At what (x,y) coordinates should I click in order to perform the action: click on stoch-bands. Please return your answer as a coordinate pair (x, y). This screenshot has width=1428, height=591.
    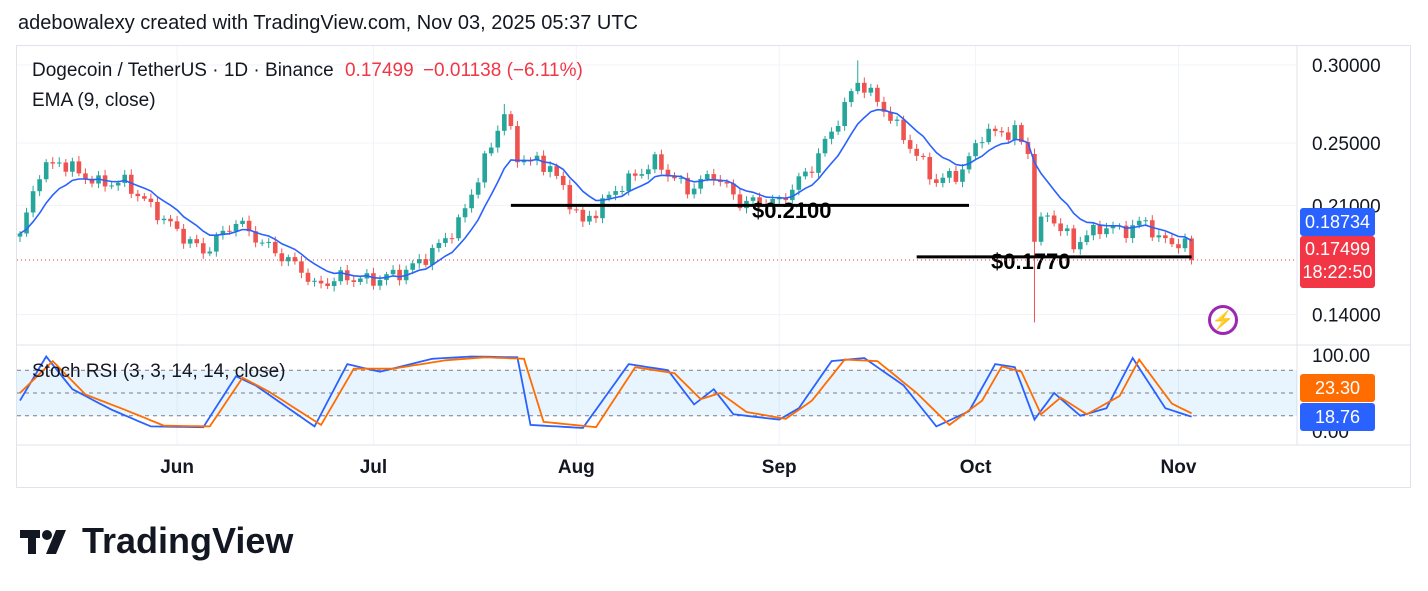
    Looking at the image, I should click on (657, 393).